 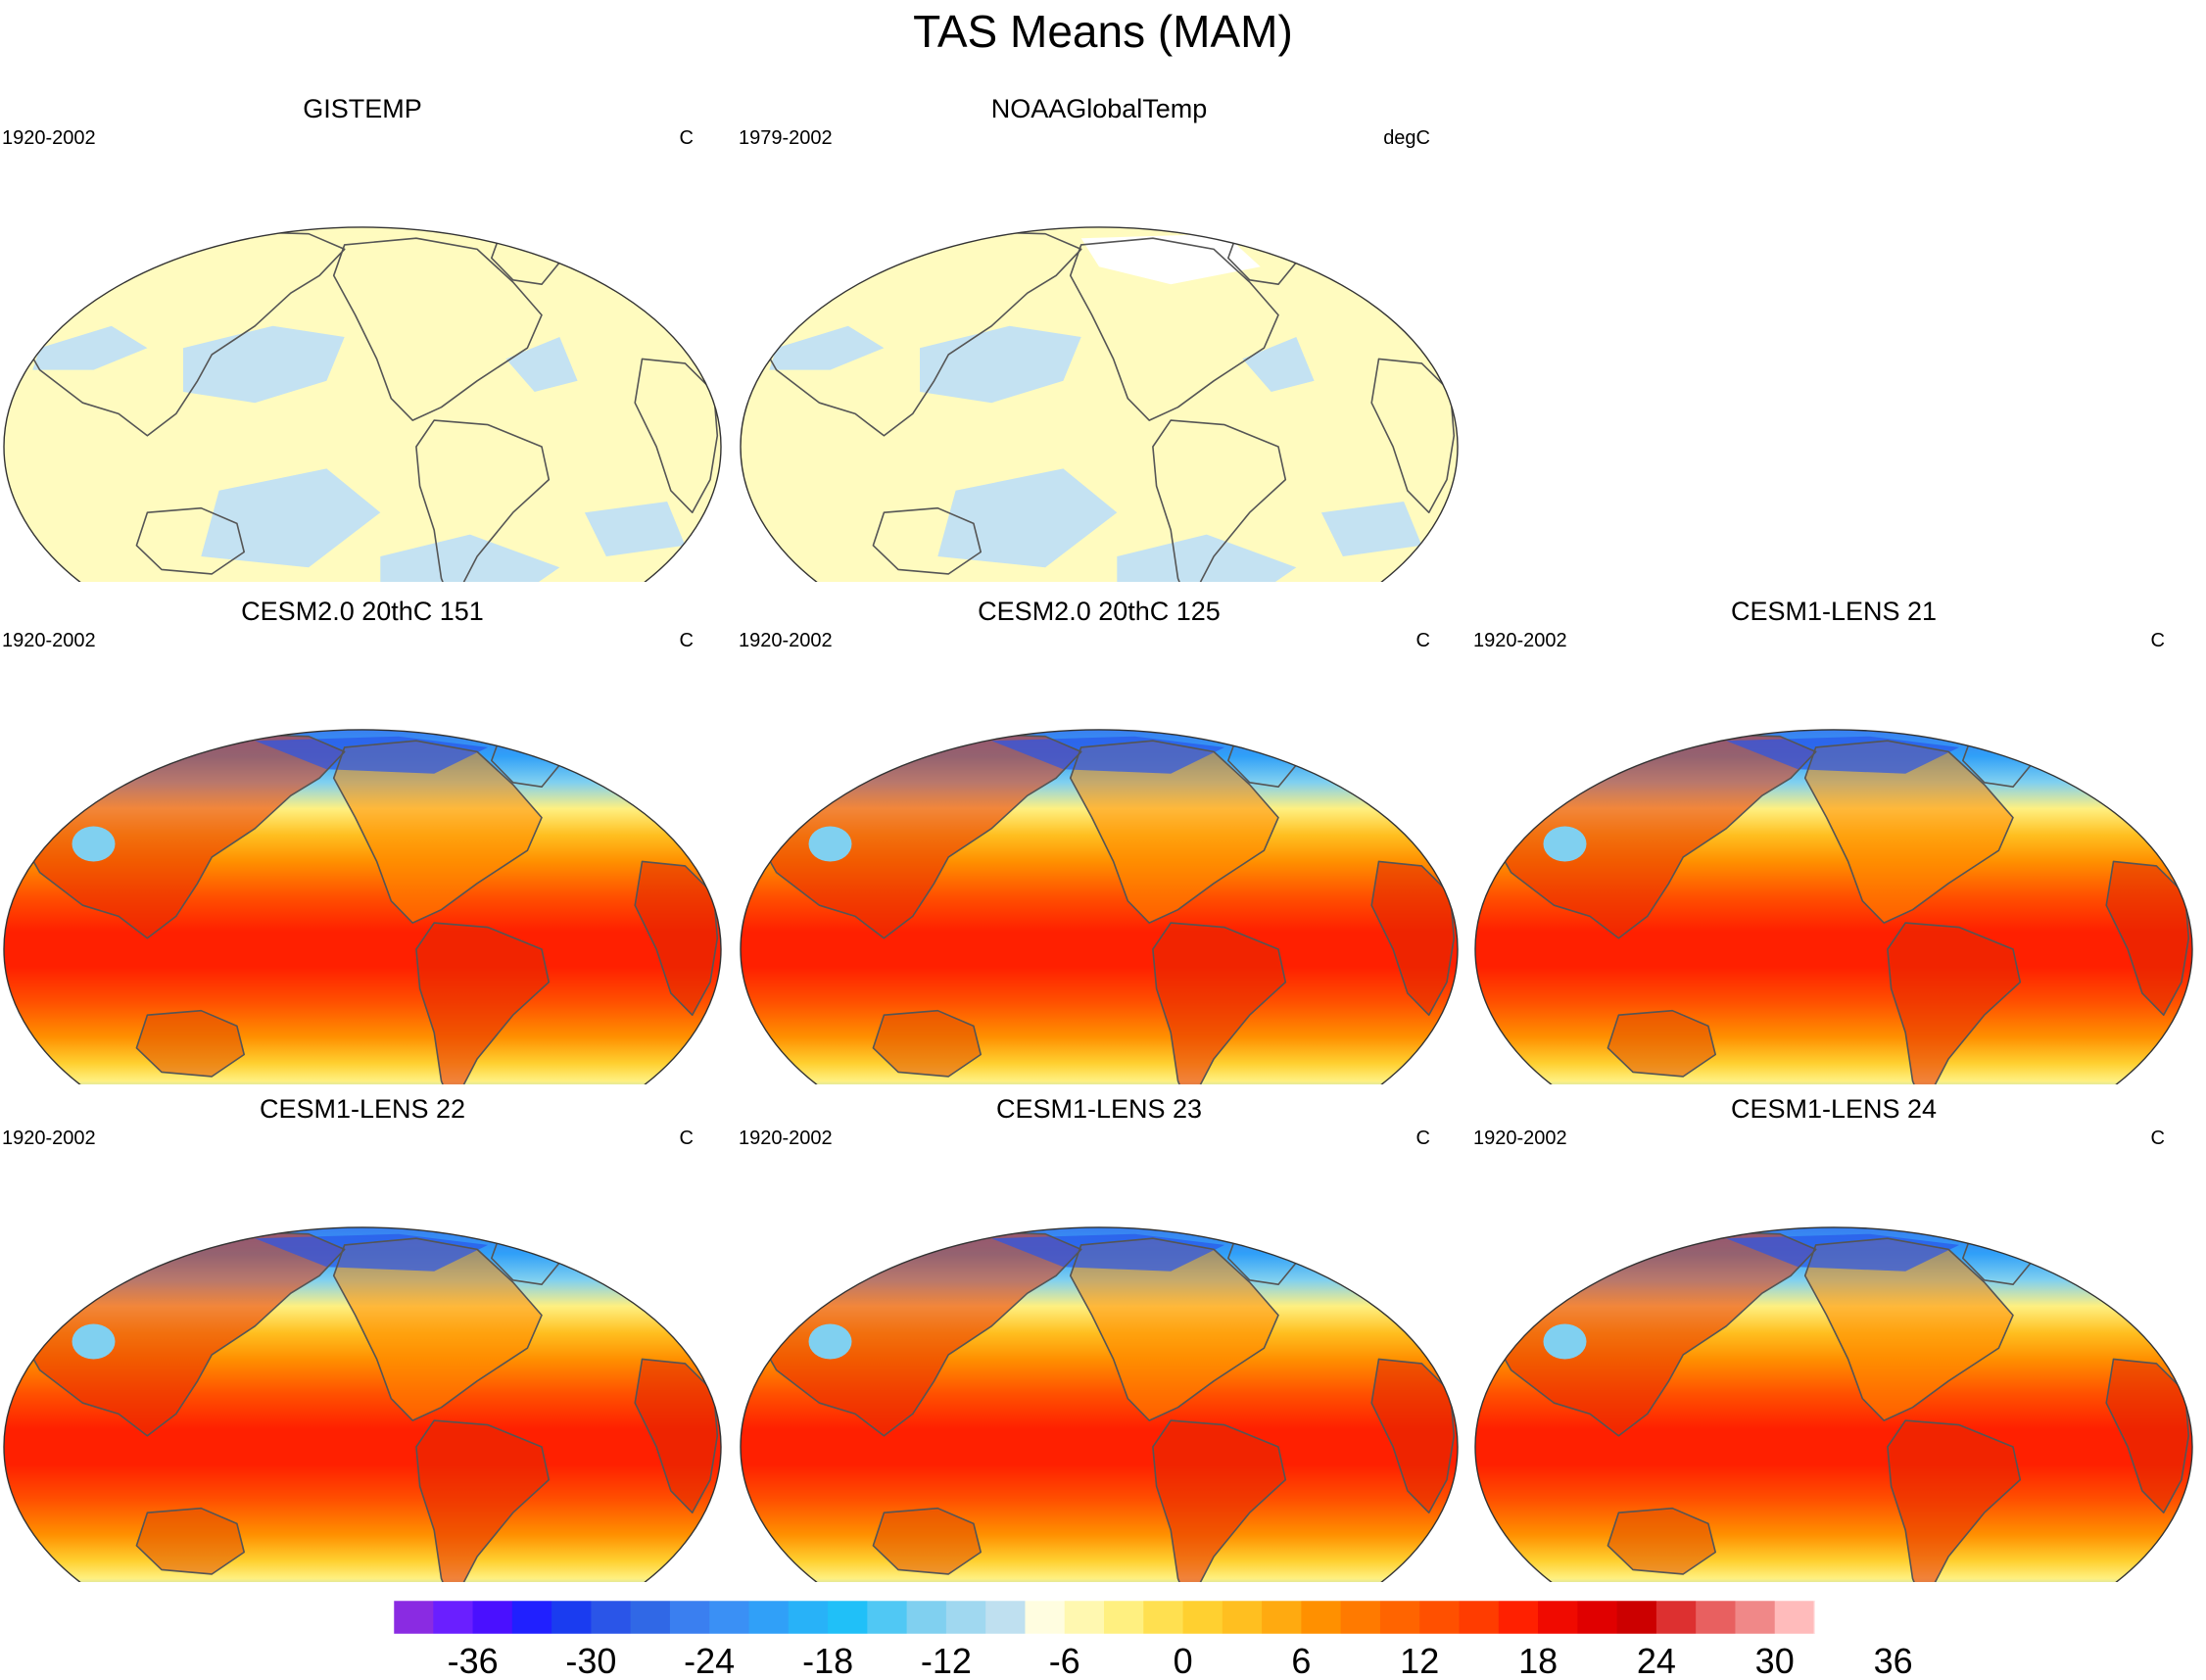 I want to click on colorbar-tick-label: -6, so click(x=1064, y=1660).